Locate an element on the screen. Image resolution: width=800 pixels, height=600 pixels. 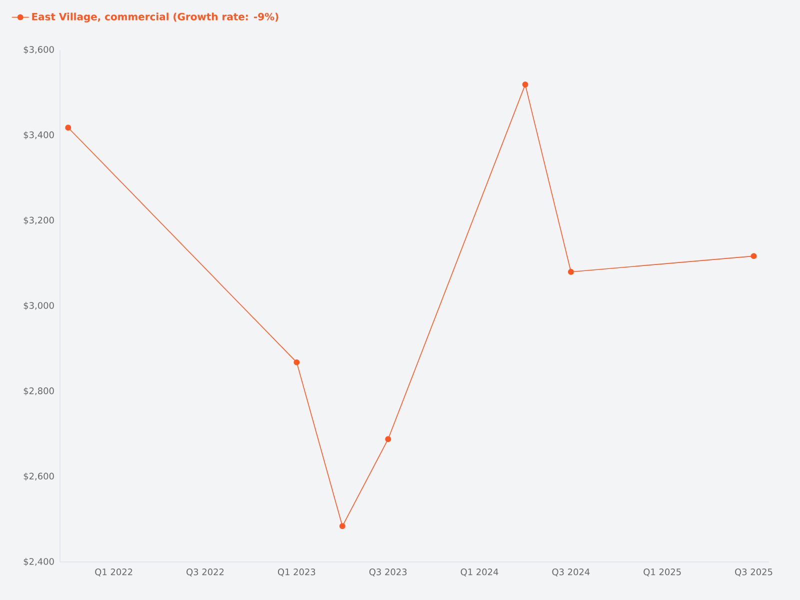
x-tick-label: Q3 2022 is located at coordinates (205, 572).